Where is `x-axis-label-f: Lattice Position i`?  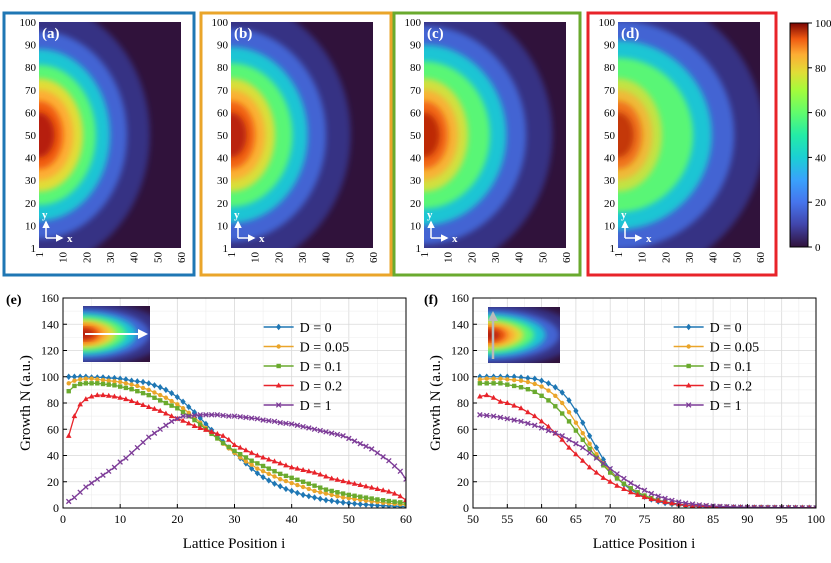 x-axis-label-f: Lattice Position i is located at coordinates (644, 544).